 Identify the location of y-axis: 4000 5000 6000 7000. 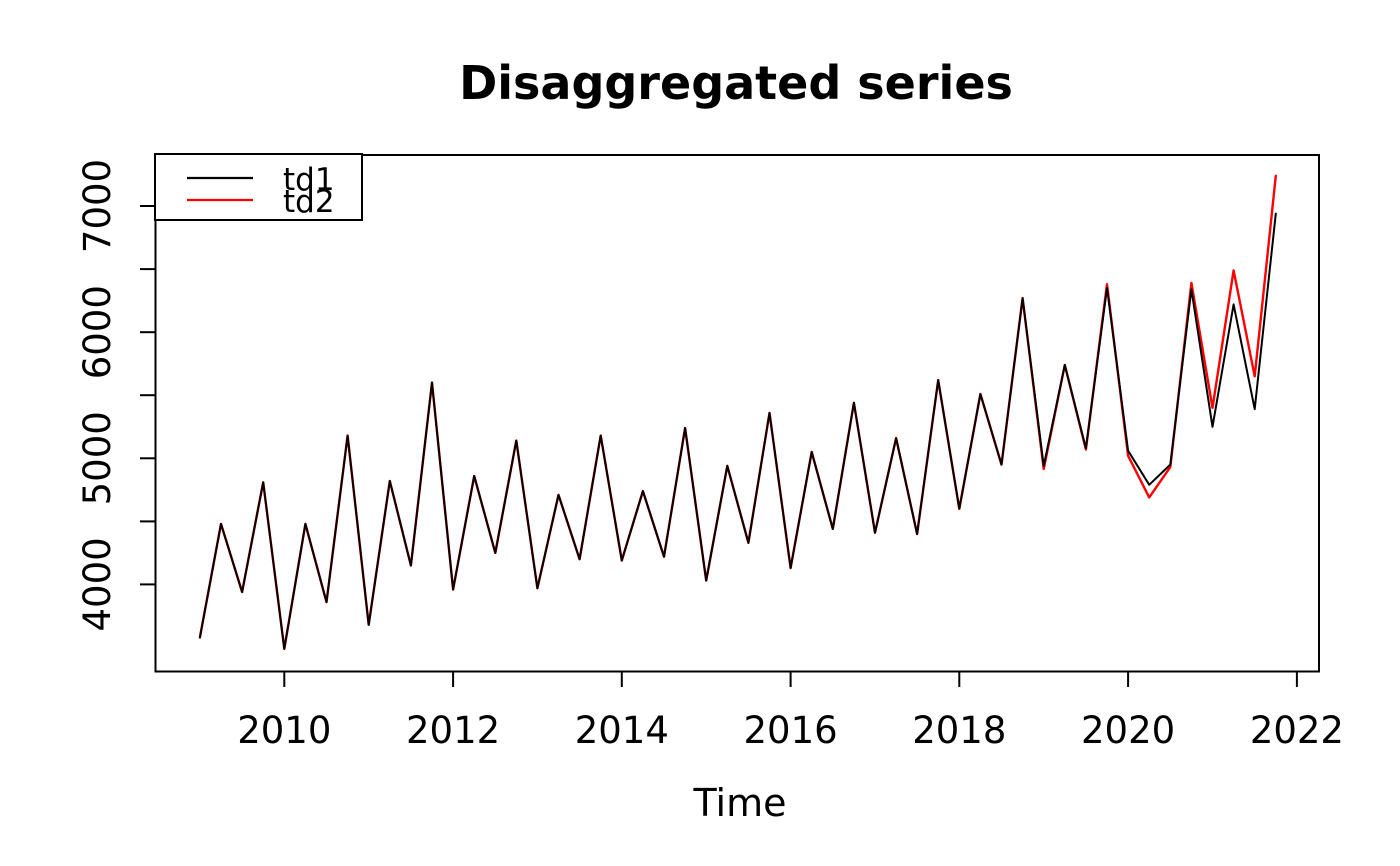
(116, 395).